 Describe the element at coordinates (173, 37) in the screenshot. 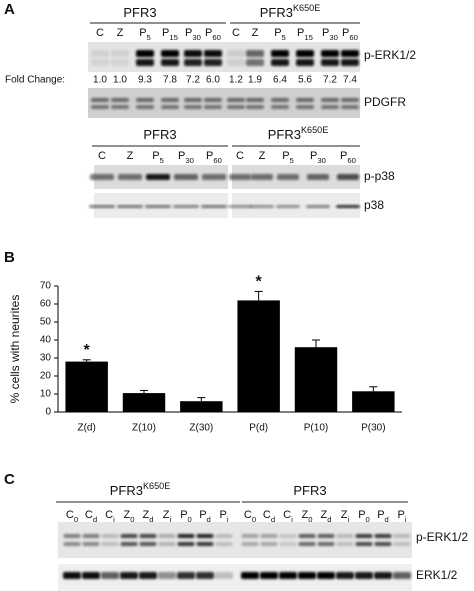

I see `lane-label-sub: 15` at that location.